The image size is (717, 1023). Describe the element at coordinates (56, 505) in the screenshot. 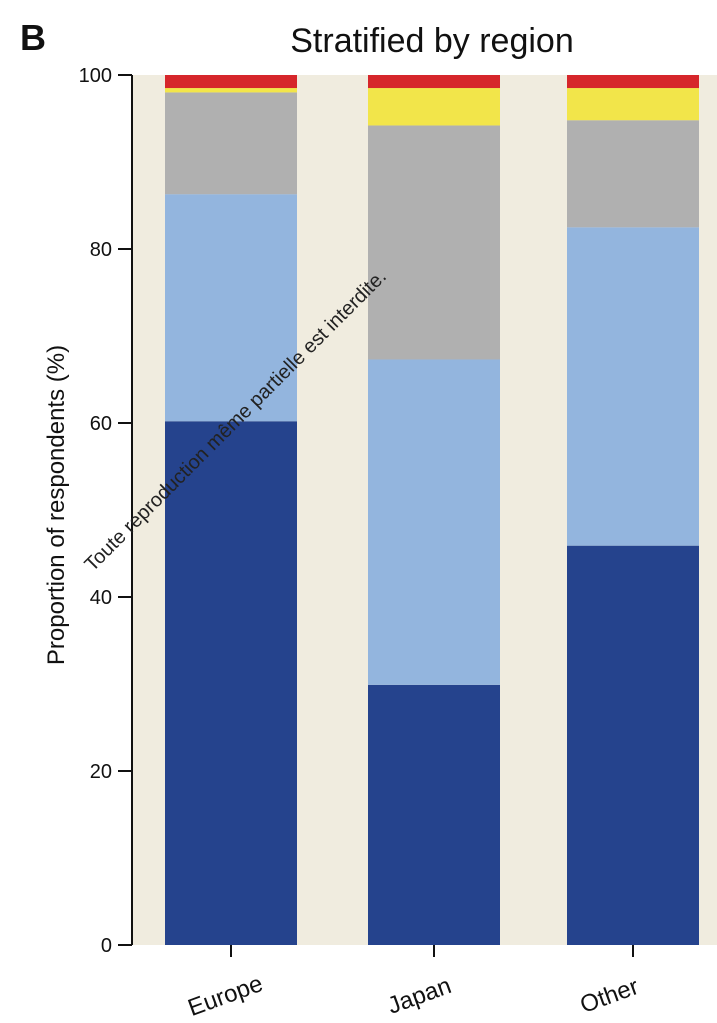

I see `y-axis-label: Proportion of respondents (%)` at that location.